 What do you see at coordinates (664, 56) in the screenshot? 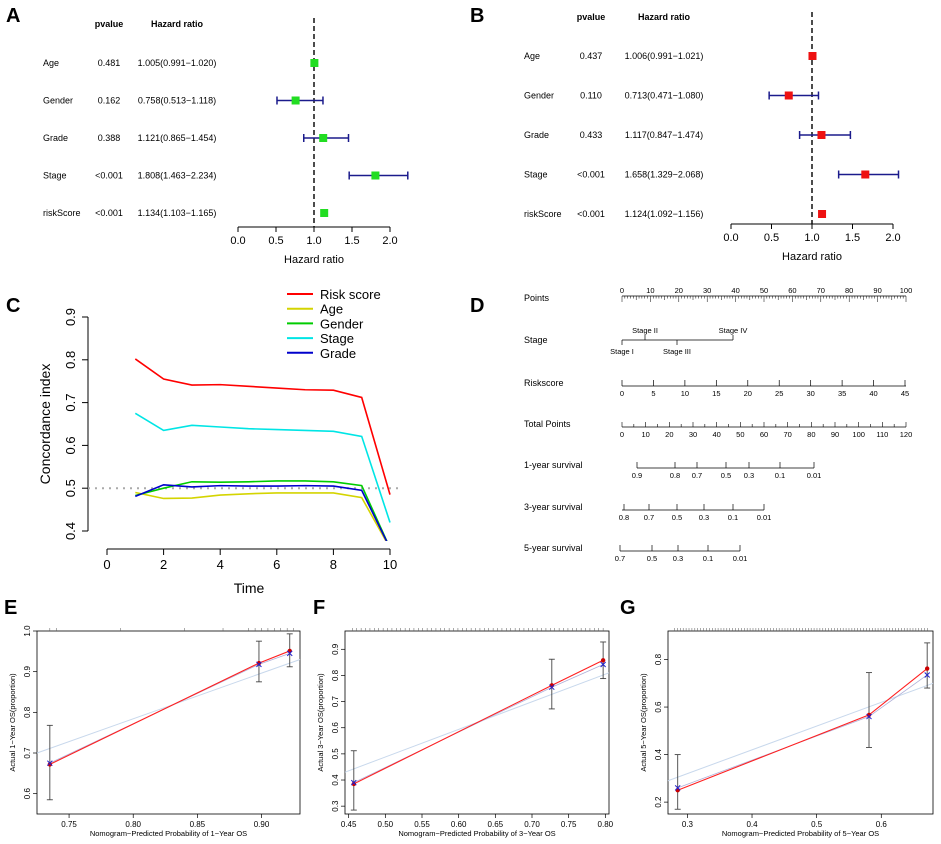
I see `hr-ci-label: 1.006(0.991−1.021)` at bounding box center [664, 56].